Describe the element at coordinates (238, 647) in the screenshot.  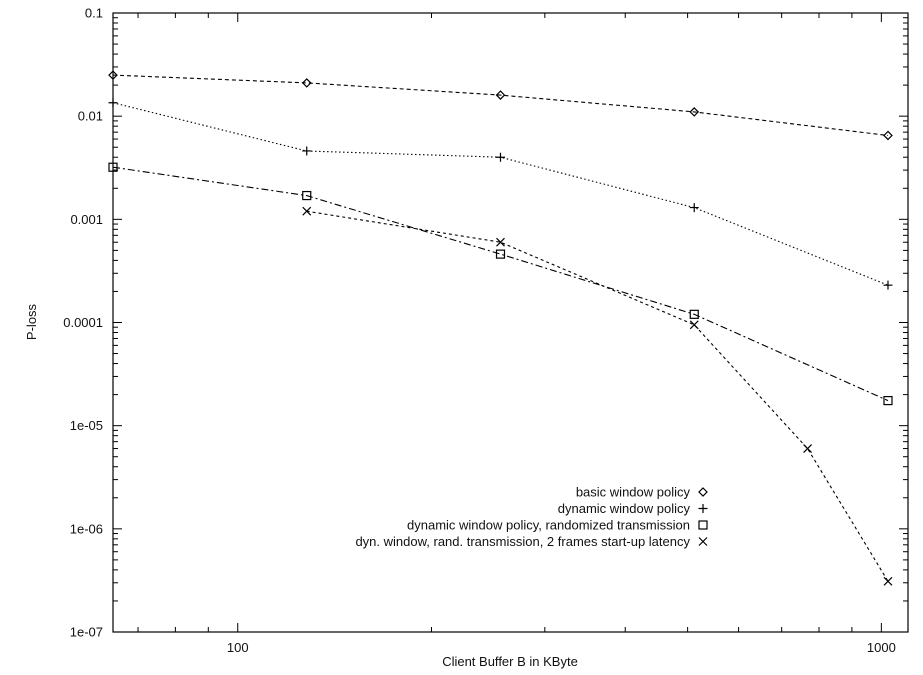
I see `x-tick-label: 100` at that location.